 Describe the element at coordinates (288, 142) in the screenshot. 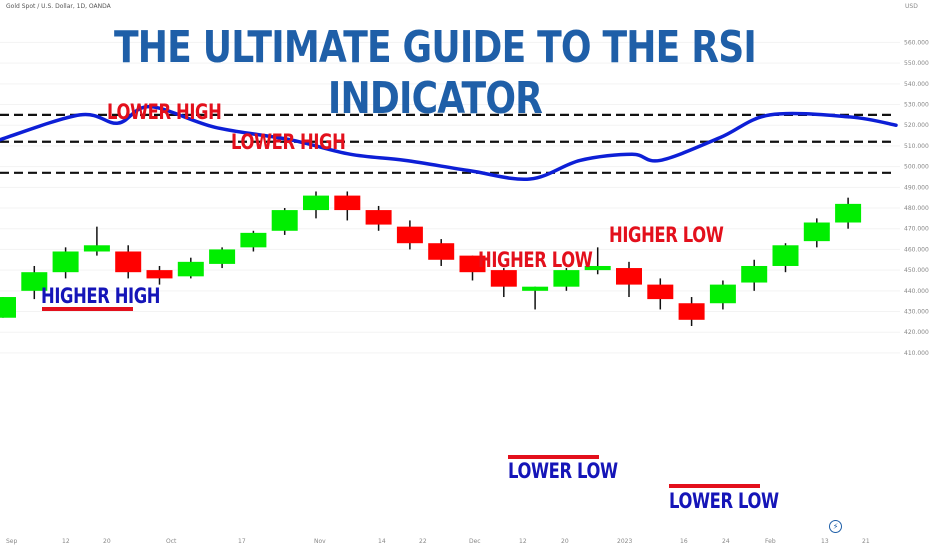

I see `annotation-lower-high-2: LOWER HIGH` at that location.